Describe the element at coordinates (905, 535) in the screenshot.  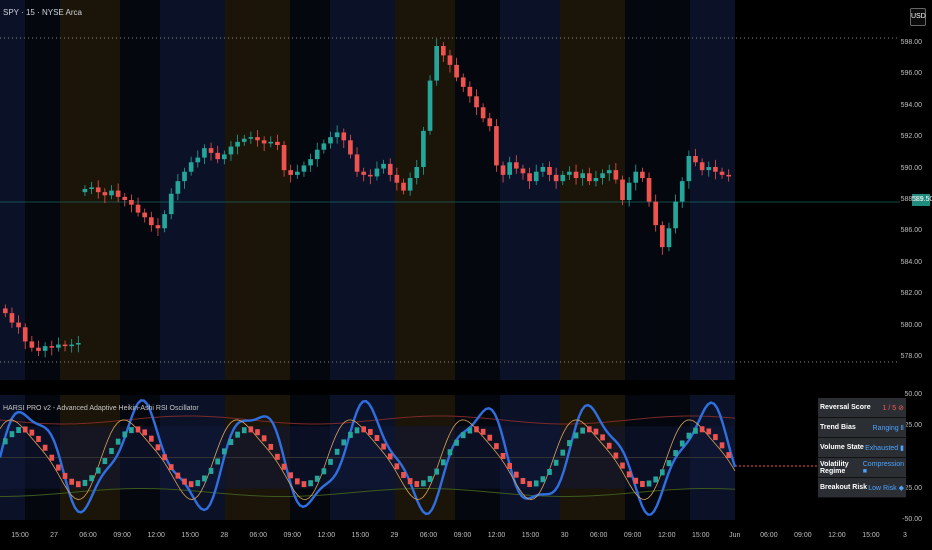
I see `time-axis-label: 3` at that location.